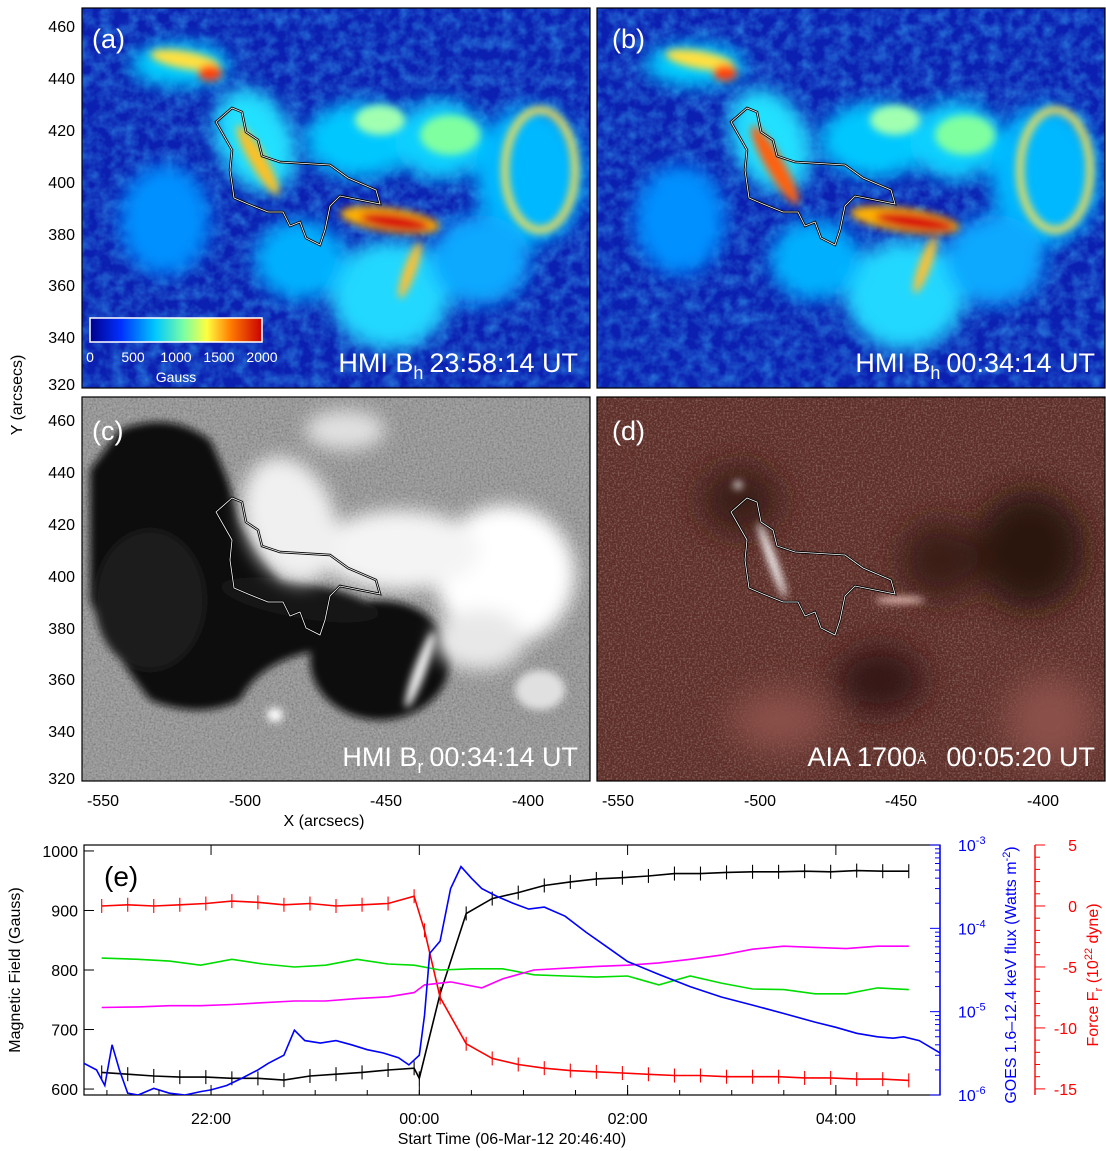 This screenshot has height=1151, width=1106. Describe the element at coordinates (1065, 1029) in the screenshot. I see `force-tick-label: -10` at that location.